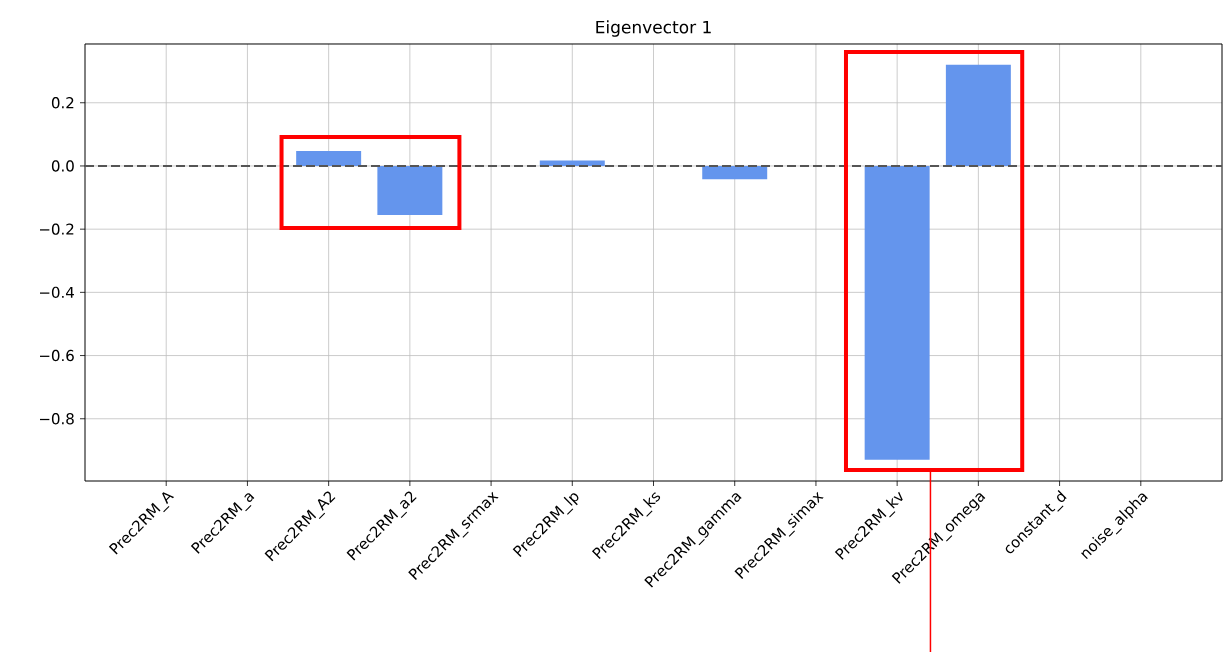 This screenshot has height=652, width=1226. What do you see at coordinates (56, 355) in the screenshot?
I see `y-tick-label: −0.6` at bounding box center [56, 355].